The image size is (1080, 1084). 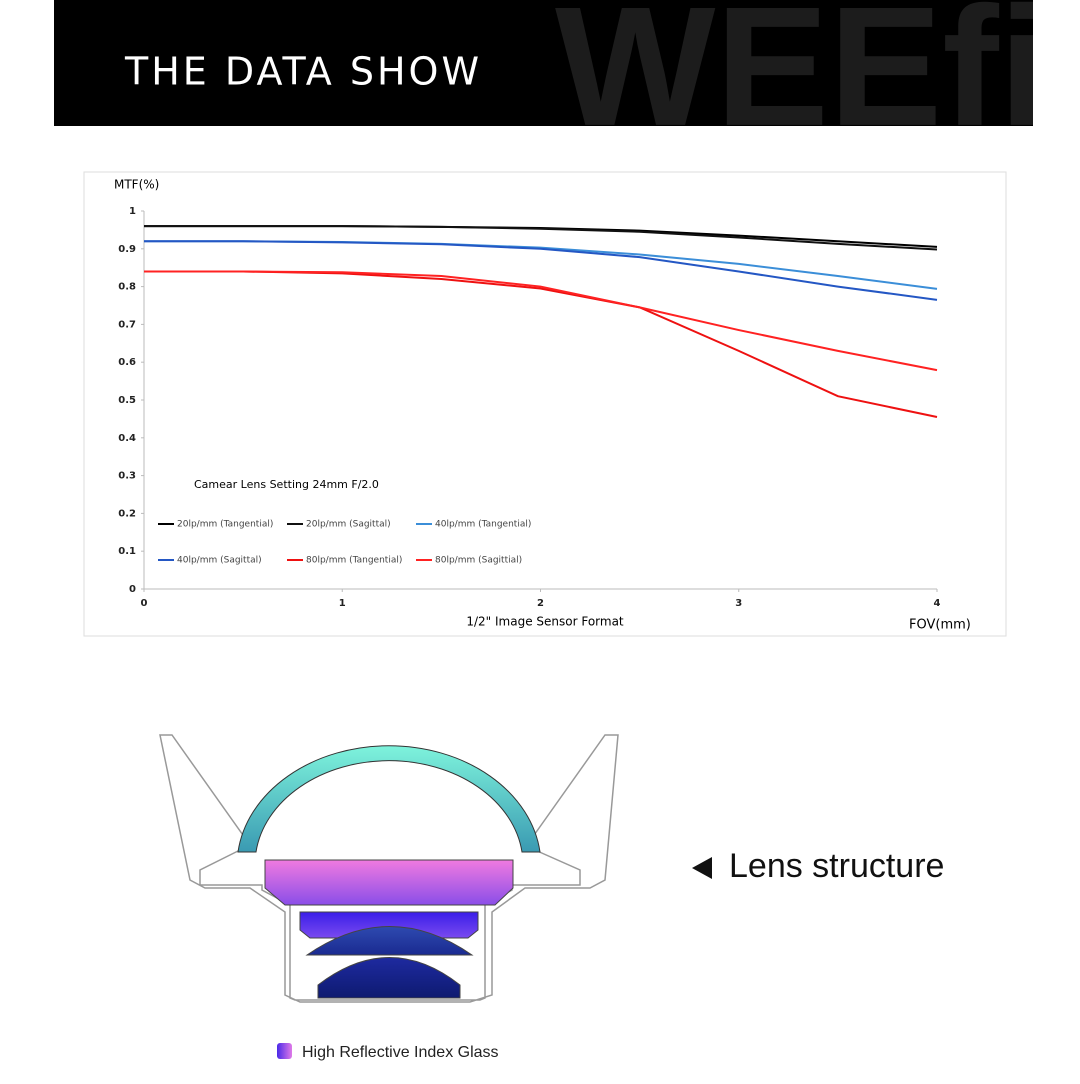 I want to click on y-tick-label: 0.8, so click(x=127, y=287).